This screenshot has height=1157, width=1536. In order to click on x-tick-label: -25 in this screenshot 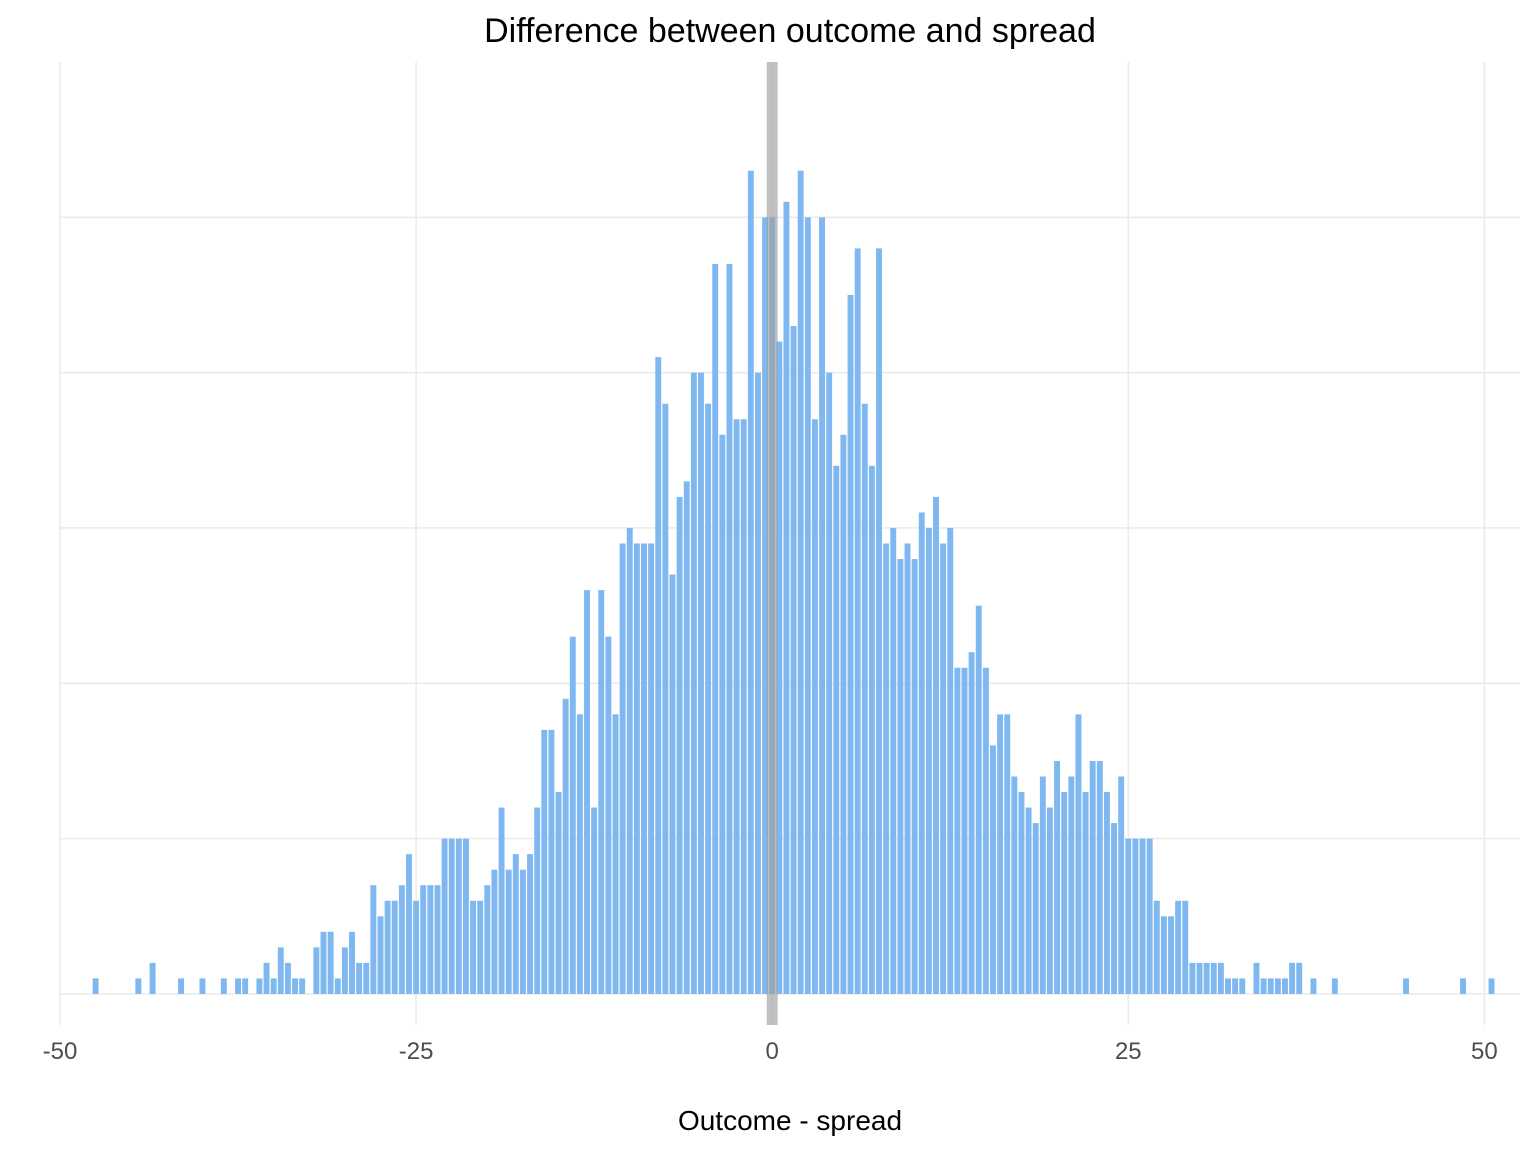, I will do `click(416, 1051)`.